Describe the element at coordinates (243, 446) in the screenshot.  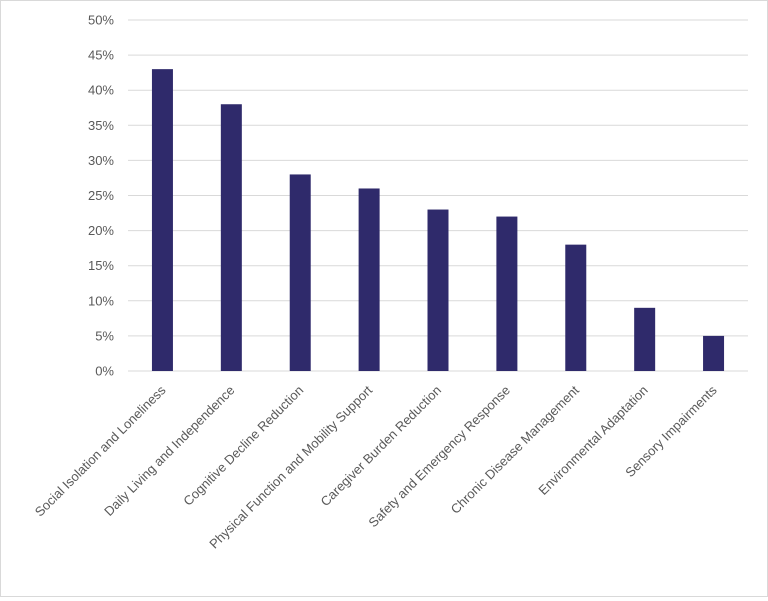
I see `x-tick-label: Cognitive Decline Reduction` at that location.